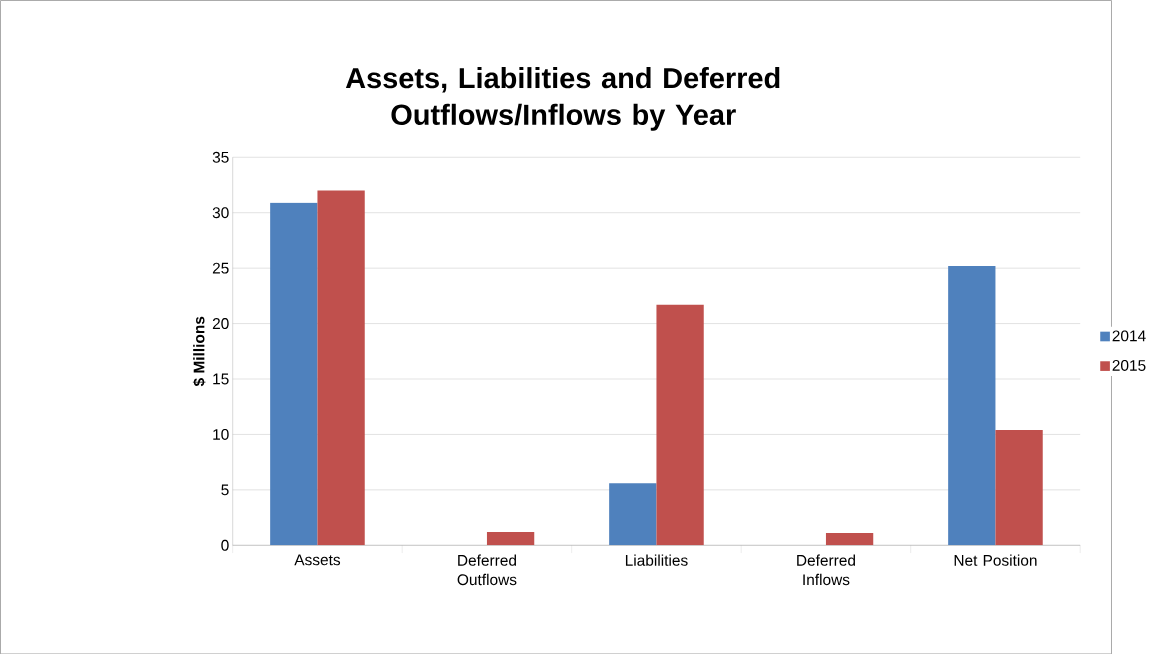 The height and width of the screenshot is (654, 1151). What do you see at coordinates (487, 569) in the screenshot?
I see `x-tick-label: Deferred Outflows` at bounding box center [487, 569].